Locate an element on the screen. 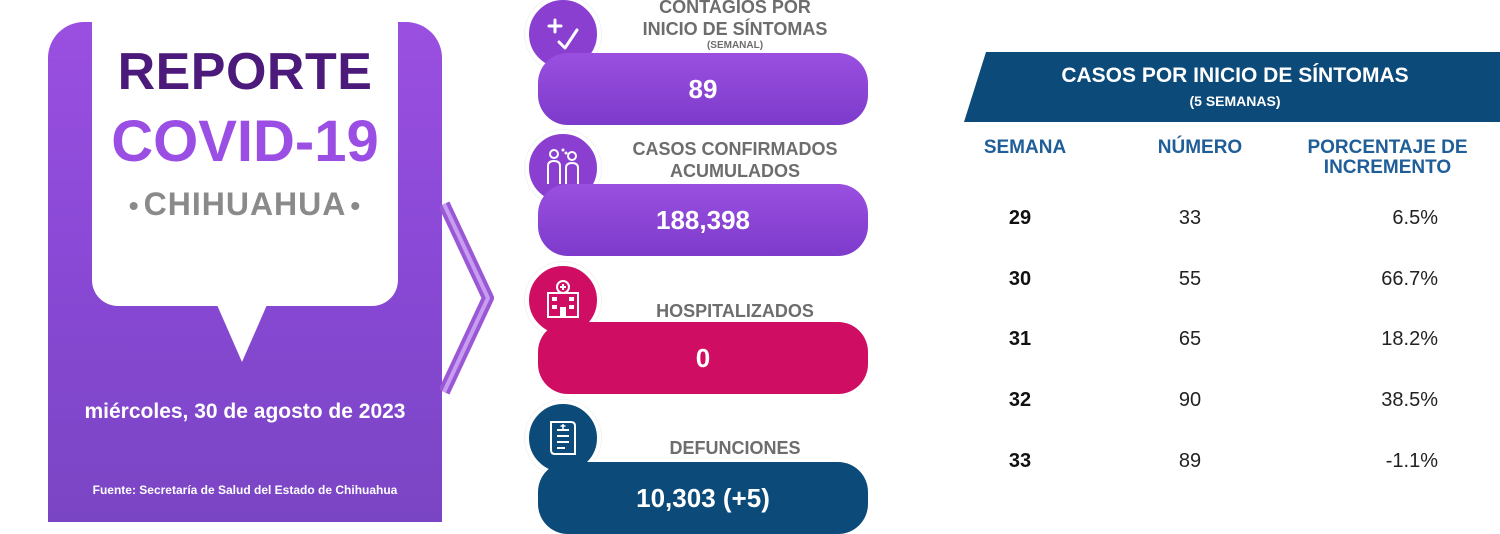  indicator-label-confirmados: CASOS CONFIRMADOS ACUMULADOS is located at coordinates (735, 160).